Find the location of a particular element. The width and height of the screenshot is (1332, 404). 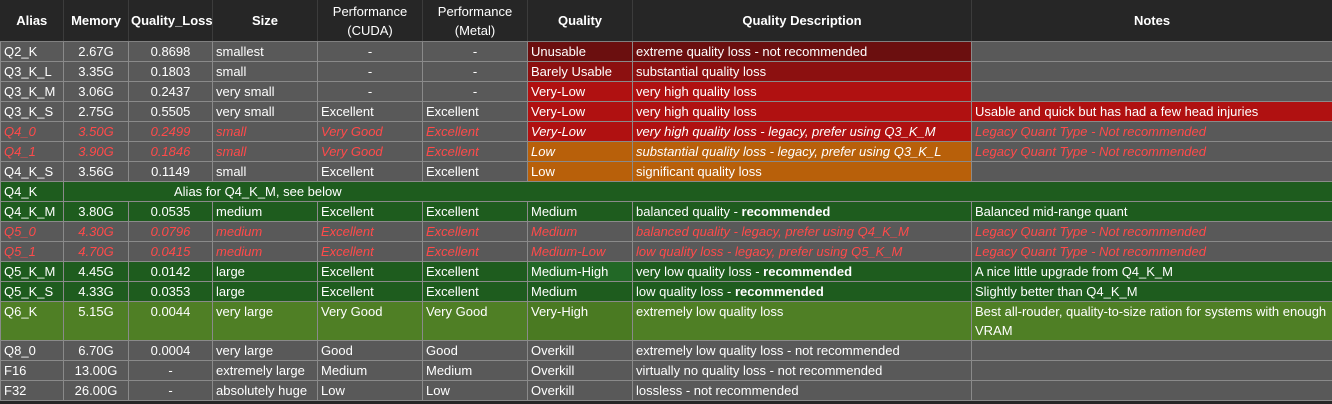

cell-quality: Barely Usable is located at coordinates (580, 71).